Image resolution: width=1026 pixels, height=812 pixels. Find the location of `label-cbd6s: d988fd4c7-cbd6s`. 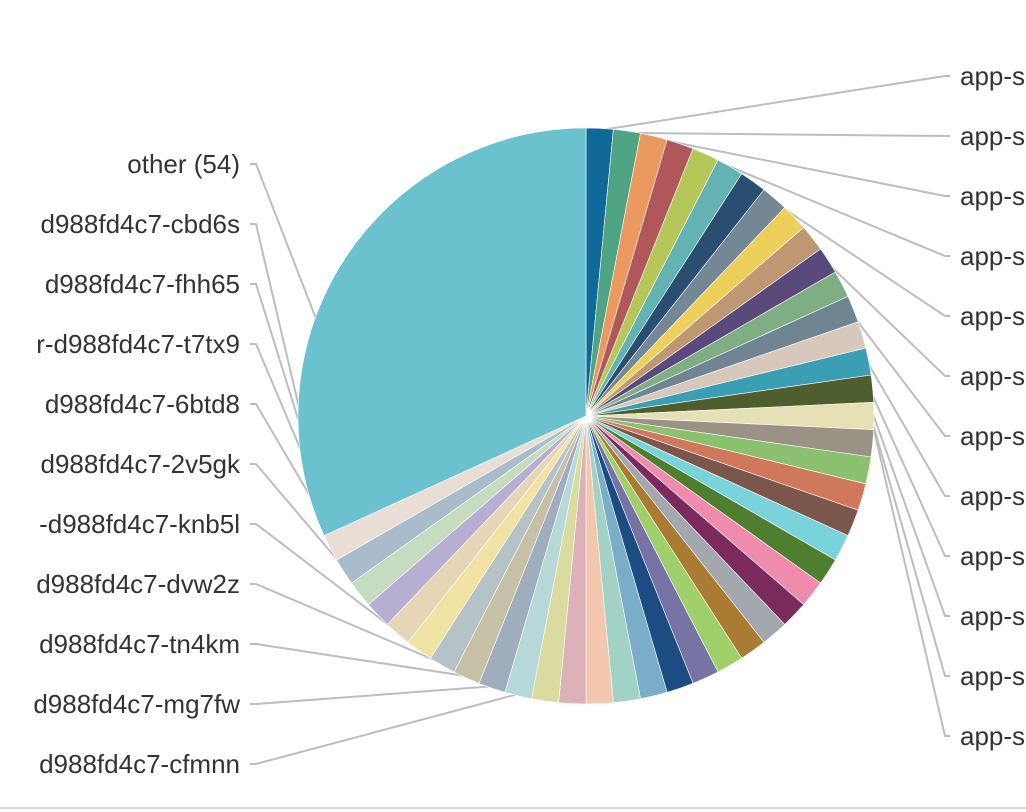

label-cbd6s: d988fd4c7-cbd6s is located at coordinates (140, 224).